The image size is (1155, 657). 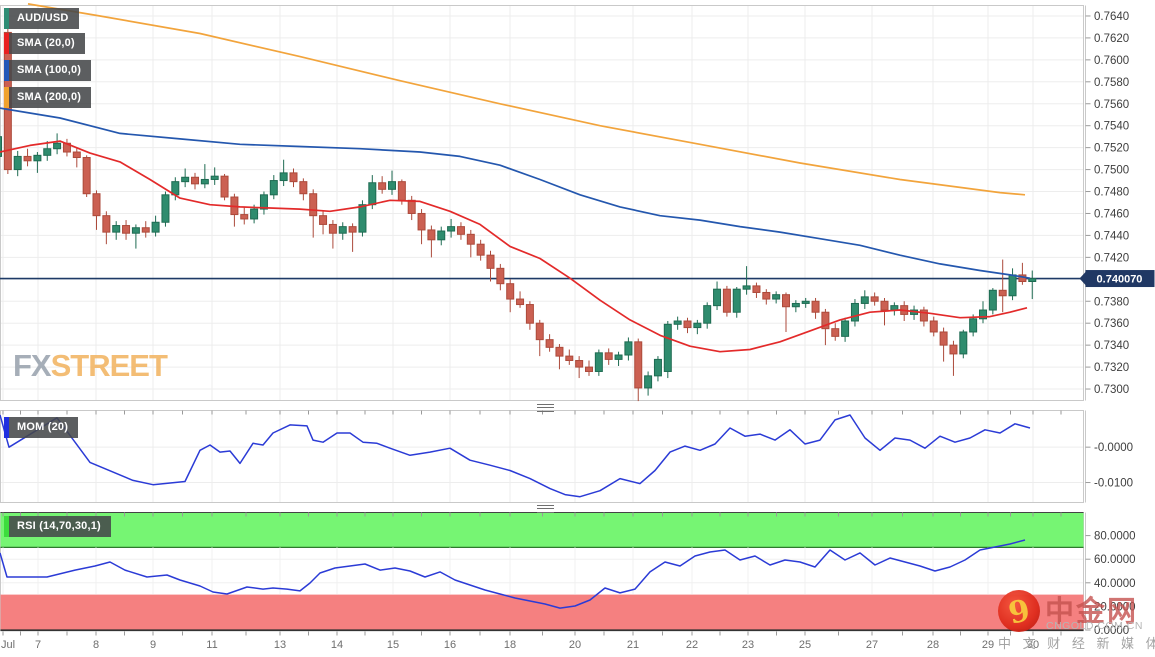 I want to click on x-axis-label: 14, so click(x=337, y=645).